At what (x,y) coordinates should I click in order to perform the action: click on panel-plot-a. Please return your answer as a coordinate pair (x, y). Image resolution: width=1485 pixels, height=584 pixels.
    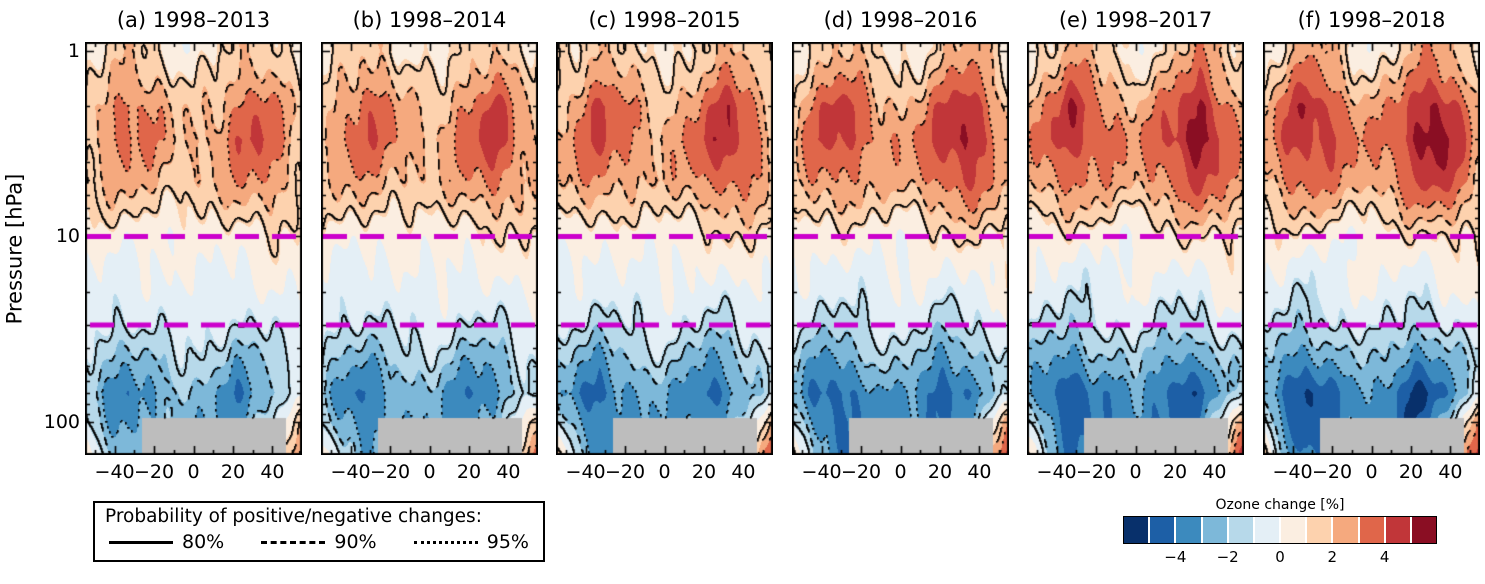
    Looking at the image, I should click on (193, 248).